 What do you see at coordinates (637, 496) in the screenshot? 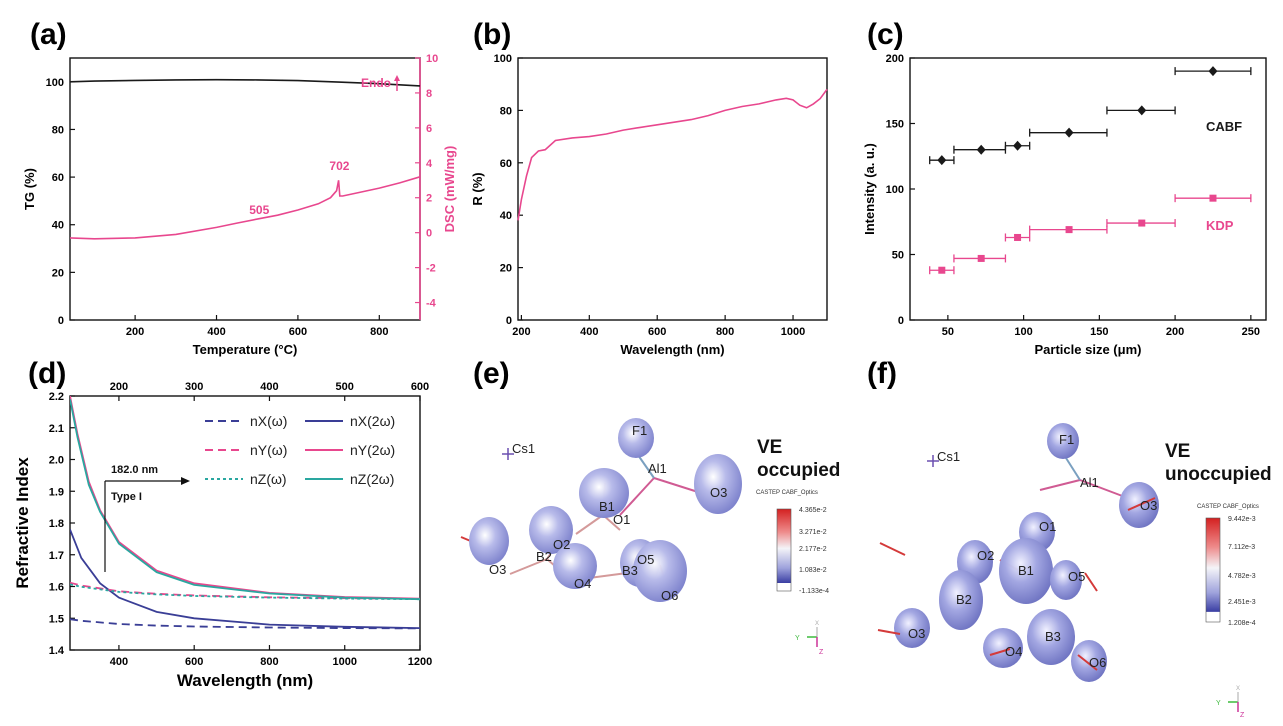
I see `bond-al1-o1` at bounding box center [637, 496].